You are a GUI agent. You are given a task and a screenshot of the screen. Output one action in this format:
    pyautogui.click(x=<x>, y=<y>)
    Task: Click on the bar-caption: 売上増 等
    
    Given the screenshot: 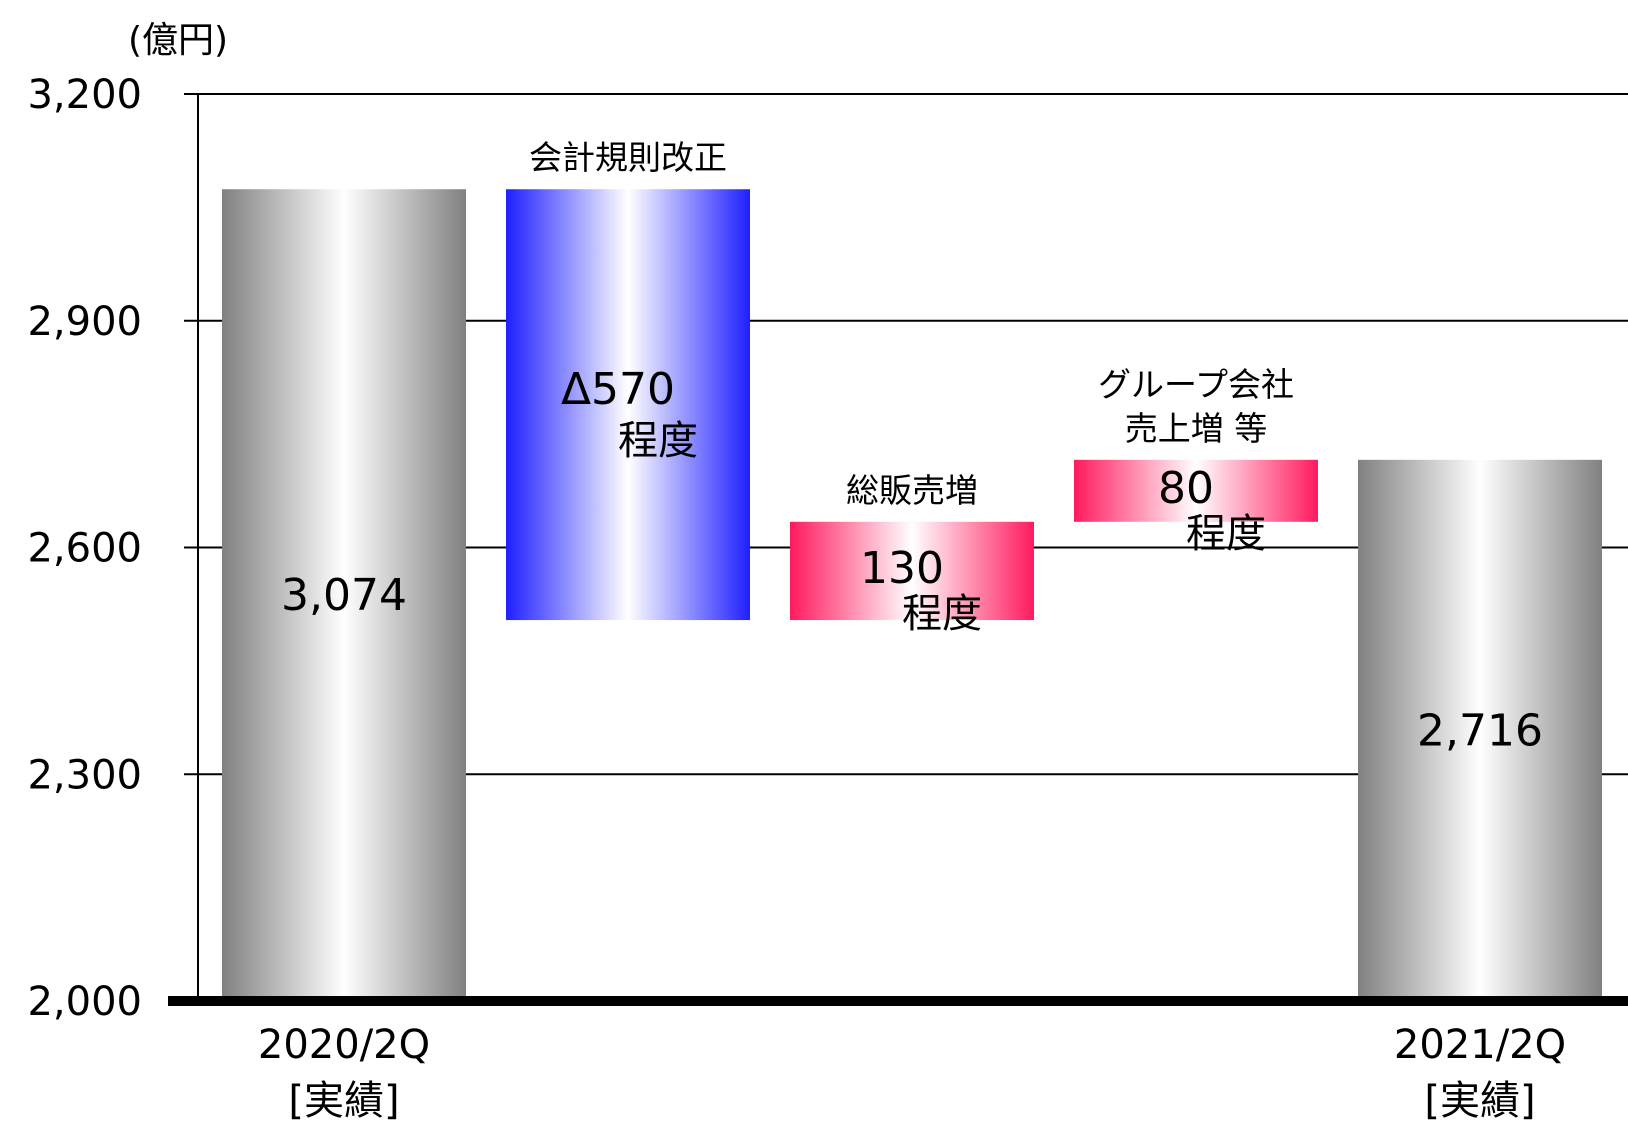 What is the action you would take?
    pyautogui.click(x=1196, y=428)
    